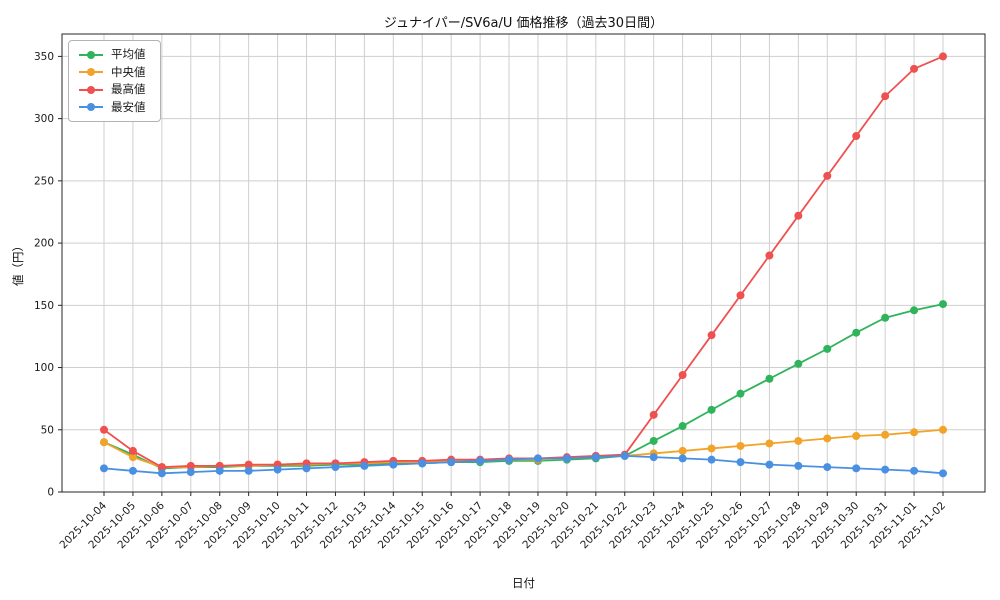 The height and width of the screenshot is (600, 1000). I want to click on y-tick-label: 350, so click(44, 57).